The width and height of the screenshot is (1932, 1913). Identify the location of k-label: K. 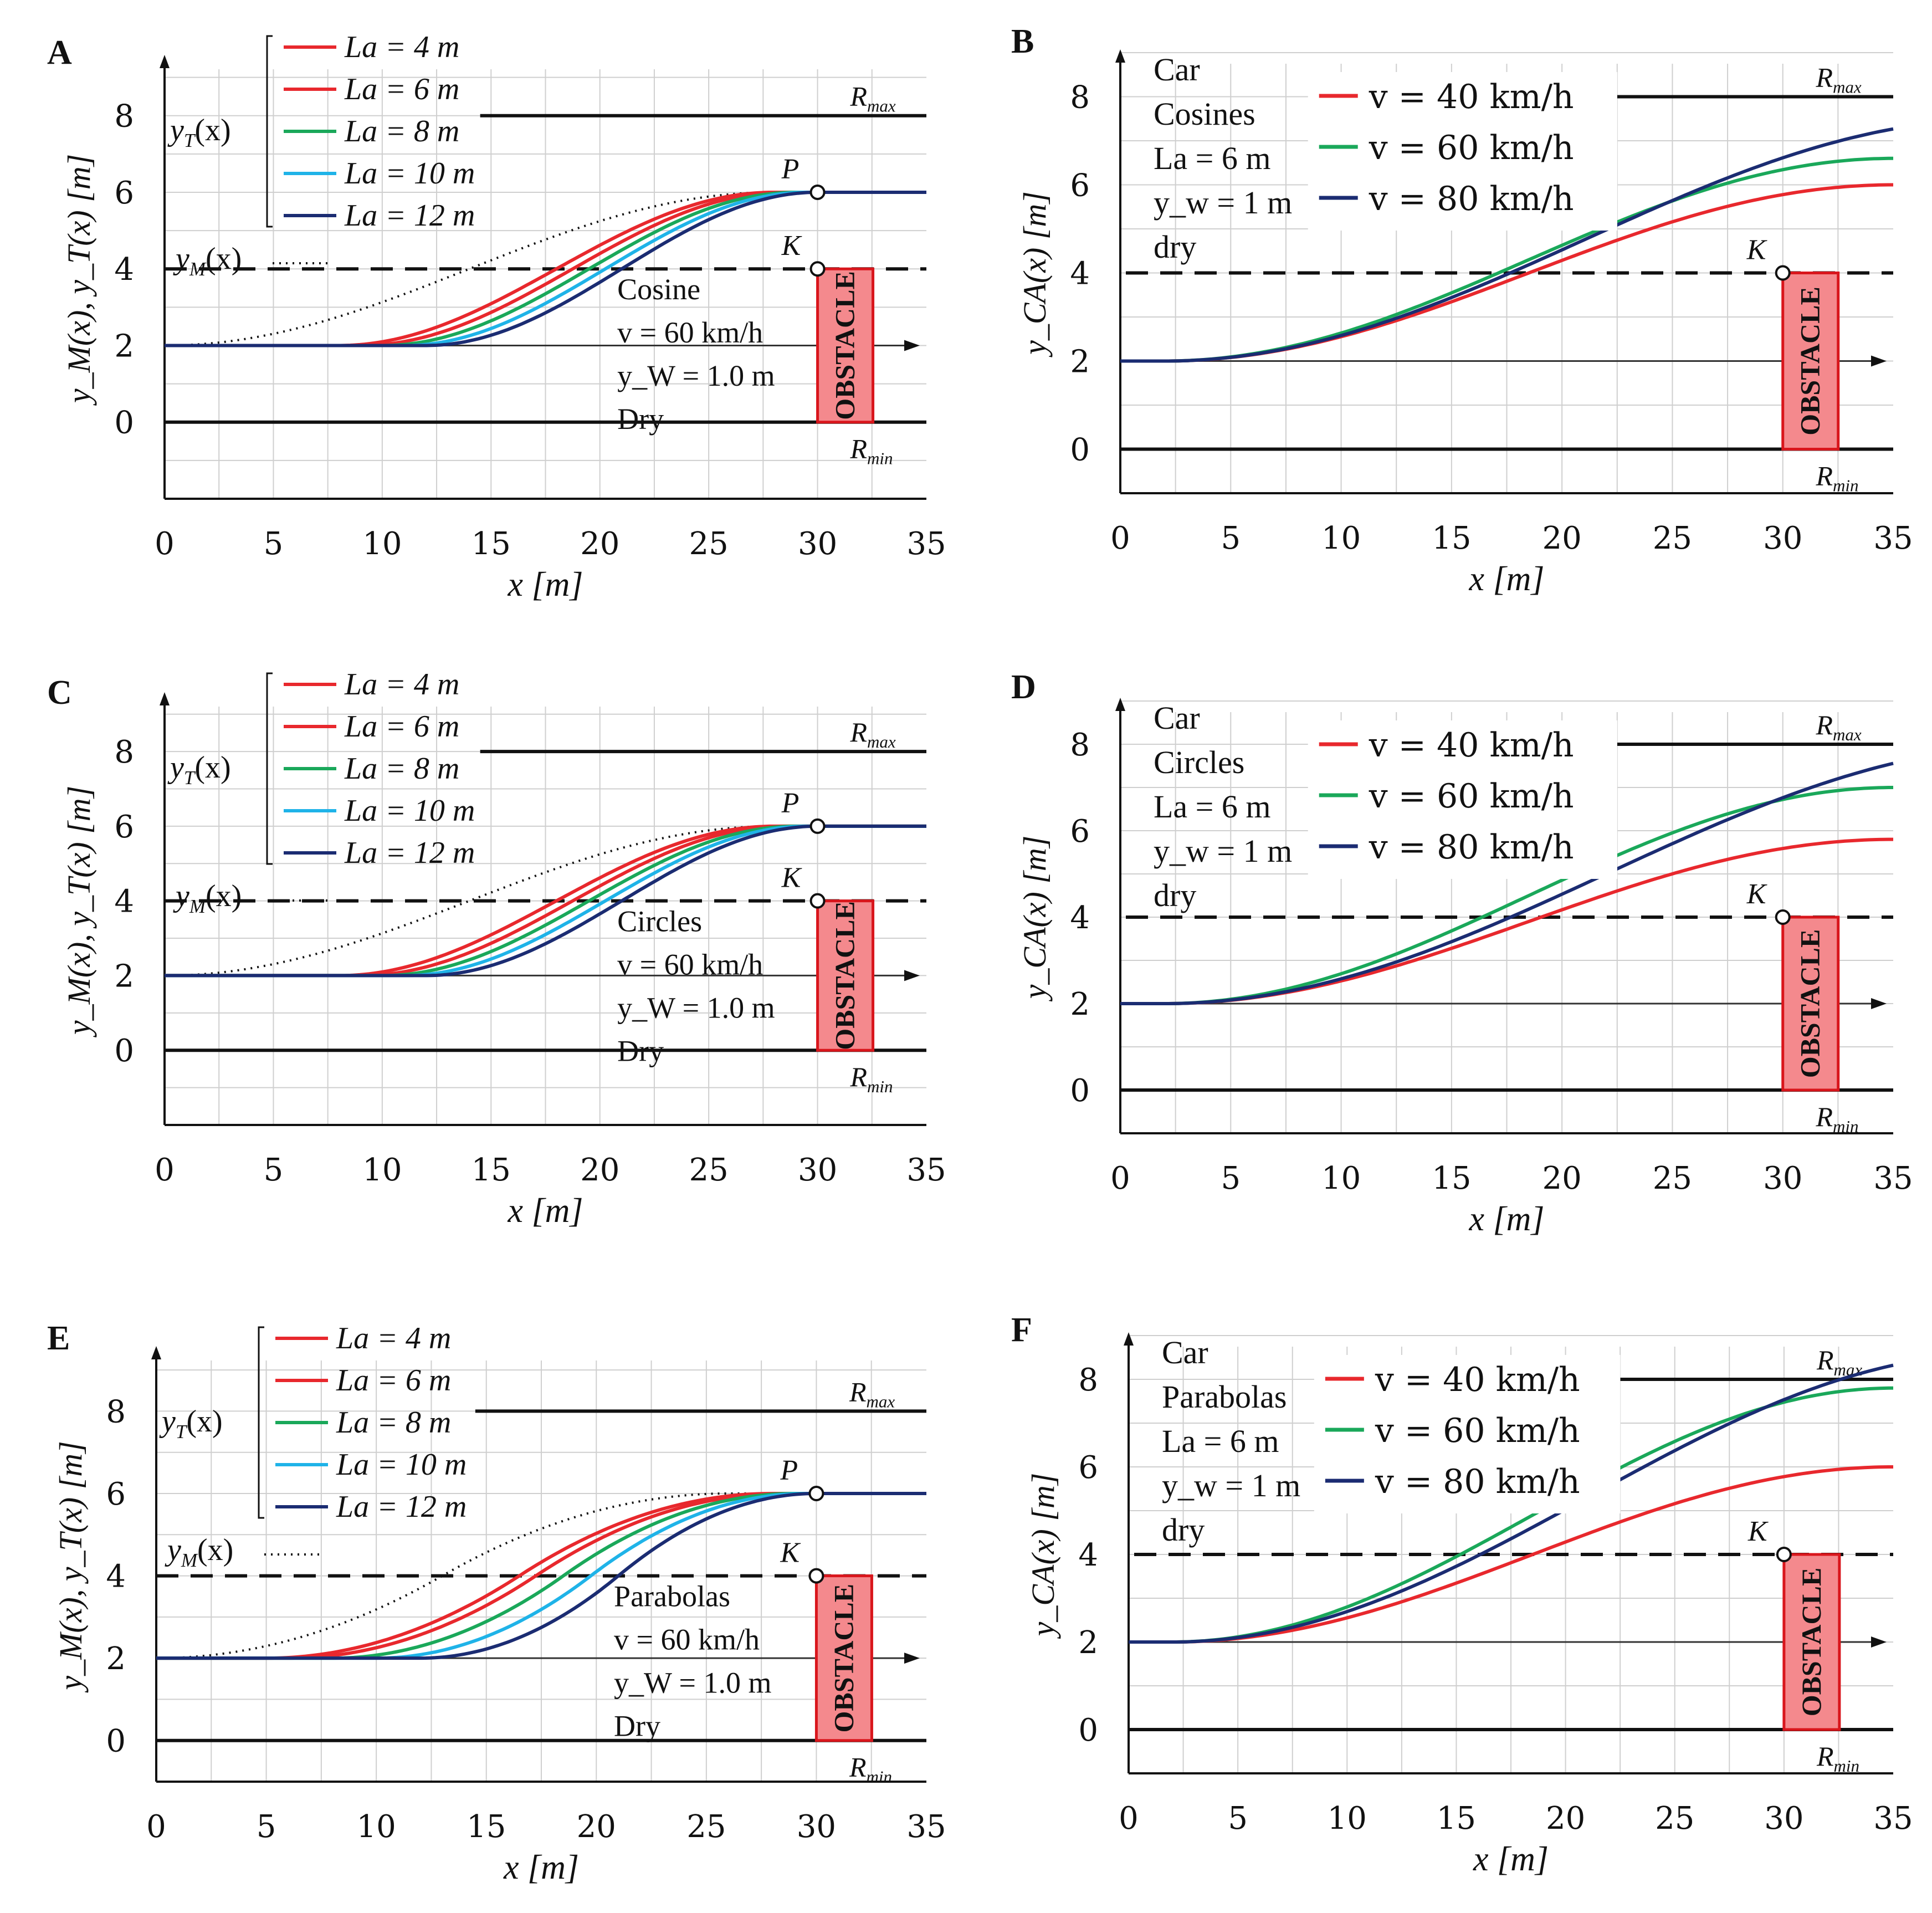
(791, 878).